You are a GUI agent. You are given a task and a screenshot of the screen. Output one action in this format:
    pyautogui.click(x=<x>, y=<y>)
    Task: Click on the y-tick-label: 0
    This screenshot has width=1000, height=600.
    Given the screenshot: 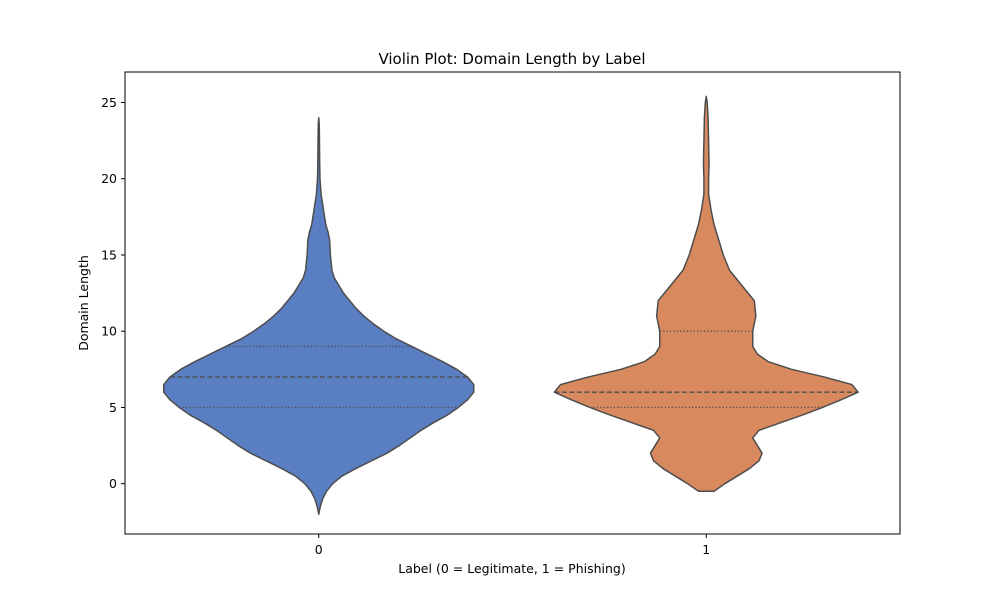 What is the action you would take?
    pyautogui.click(x=113, y=483)
    